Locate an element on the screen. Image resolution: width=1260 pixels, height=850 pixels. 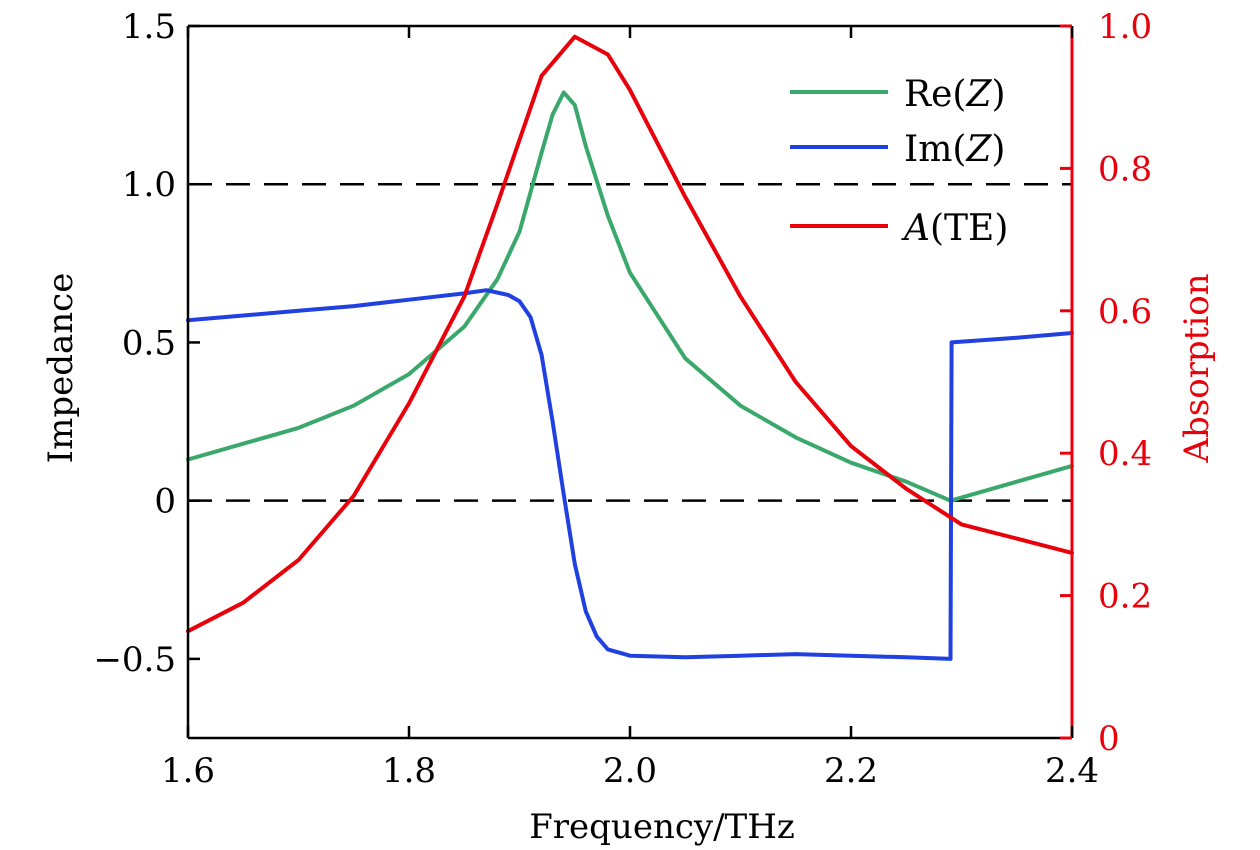
x-tick-label: 2.2 is located at coordinates (851, 771).